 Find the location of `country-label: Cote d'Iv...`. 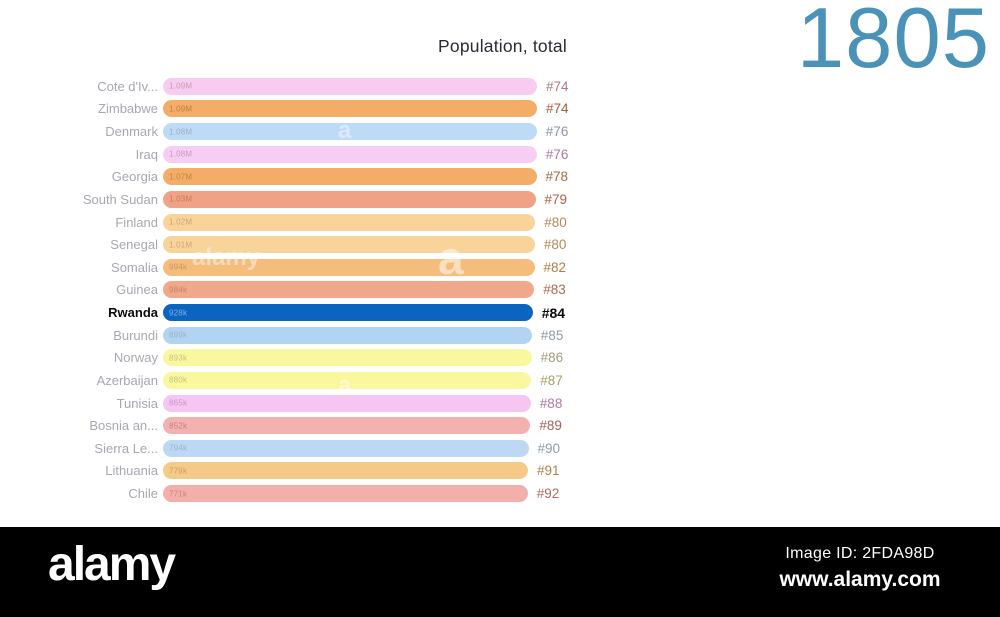

country-label: Cote d'Iv... is located at coordinates (127, 86).